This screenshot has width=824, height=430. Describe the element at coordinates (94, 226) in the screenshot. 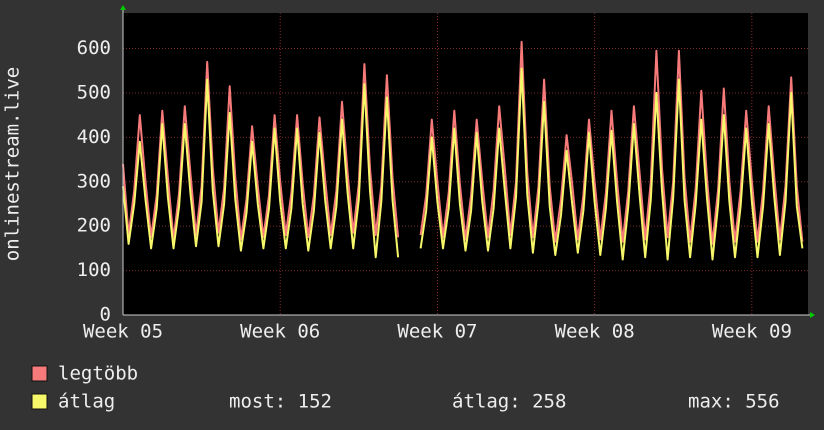

I see `y-tick-label: 200` at that location.